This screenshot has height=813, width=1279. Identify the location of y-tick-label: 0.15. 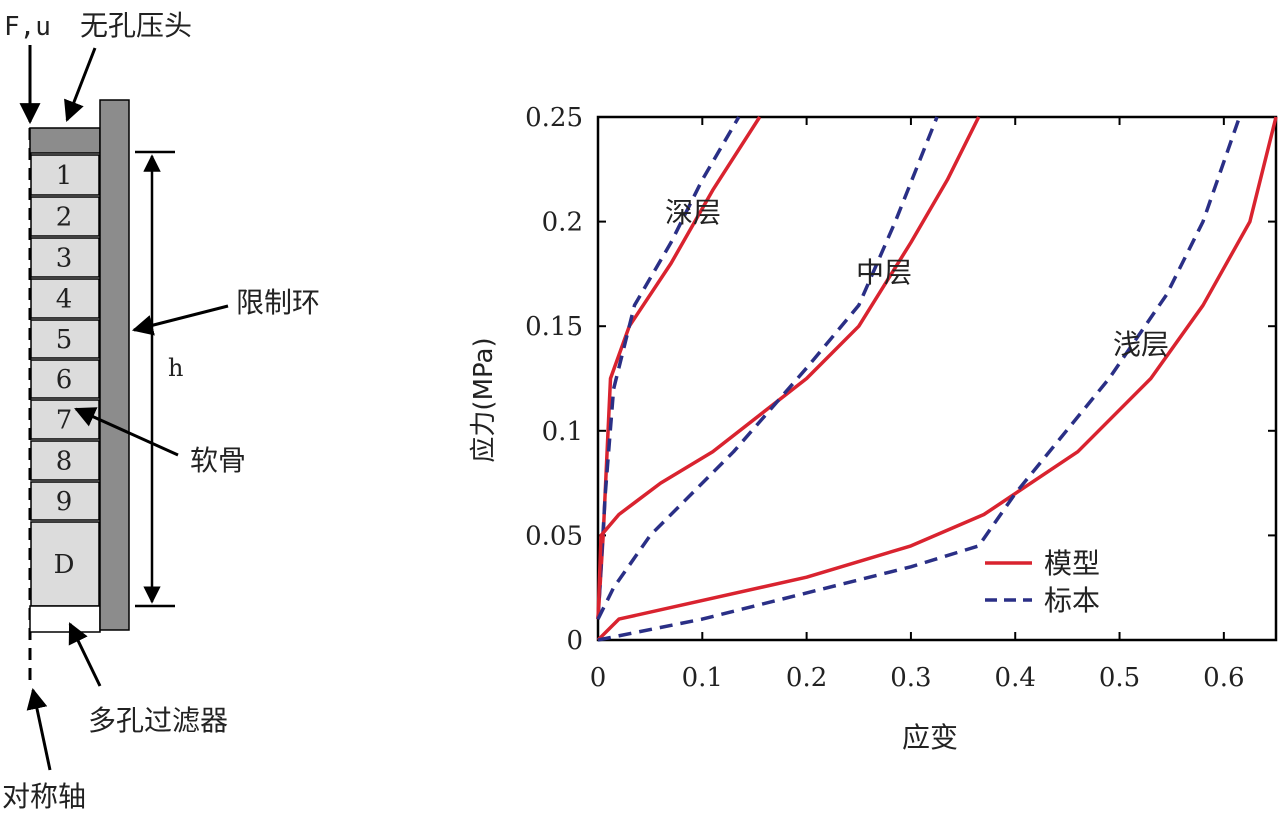
(554, 327).